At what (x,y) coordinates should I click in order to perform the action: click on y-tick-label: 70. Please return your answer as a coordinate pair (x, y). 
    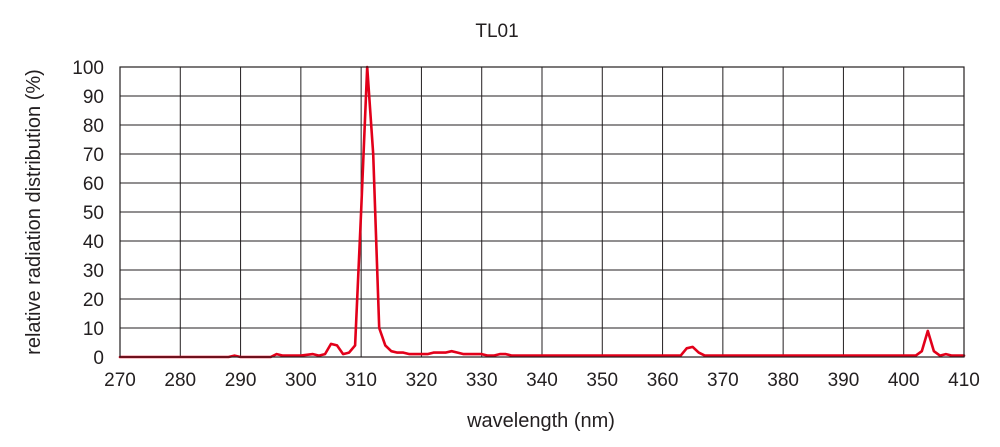
    Looking at the image, I should click on (93, 155).